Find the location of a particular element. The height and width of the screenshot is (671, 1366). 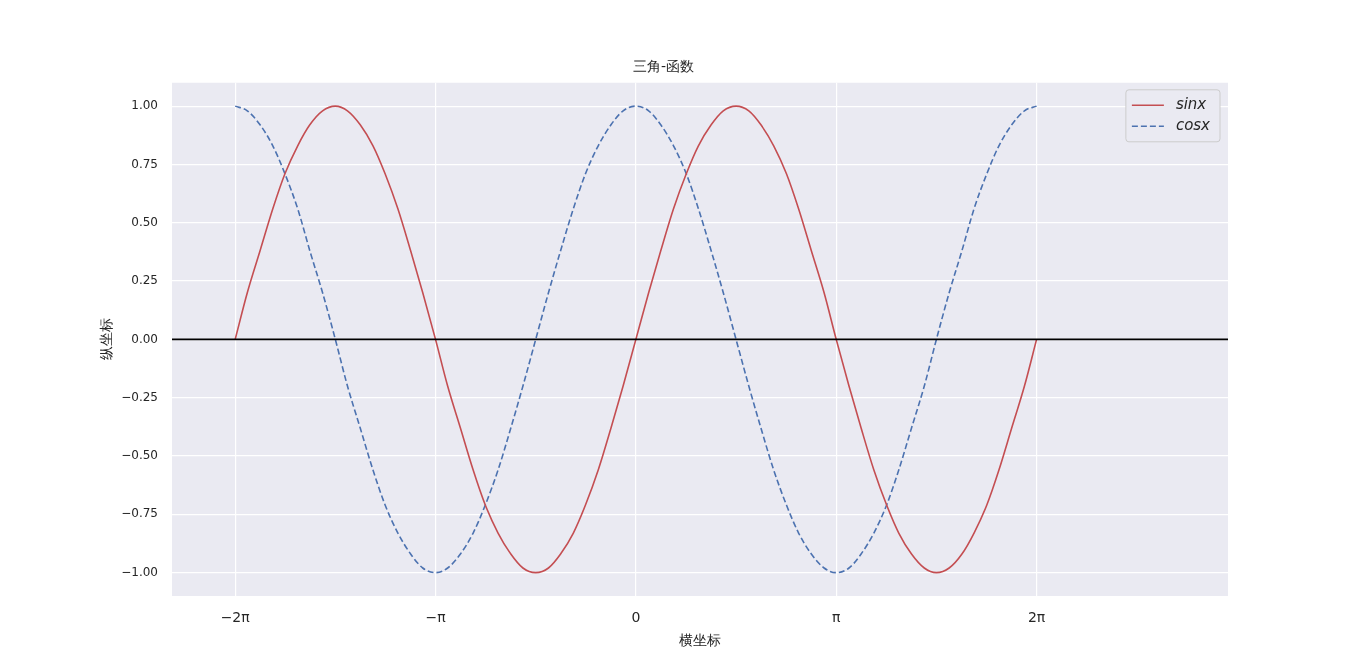

y-tick-label: −0.50 is located at coordinates (139, 455).